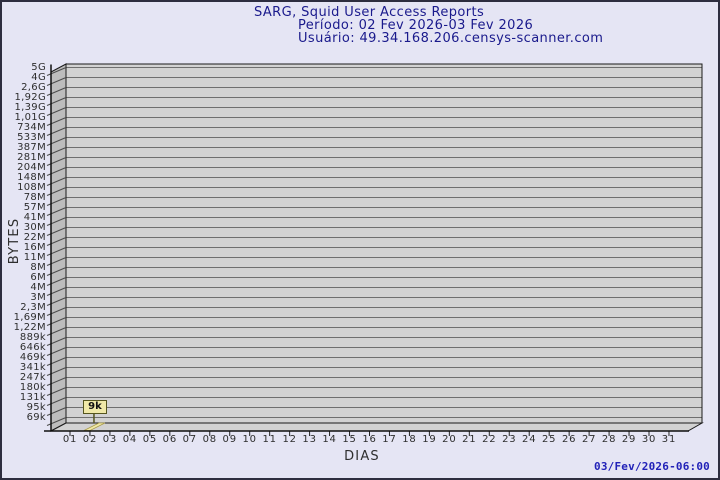 The height and width of the screenshot is (480, 720). What do you see at coordinates (31, 167) in the screenshot?
I see `y-tick-label: 204M` at bounding box center [31, 167].